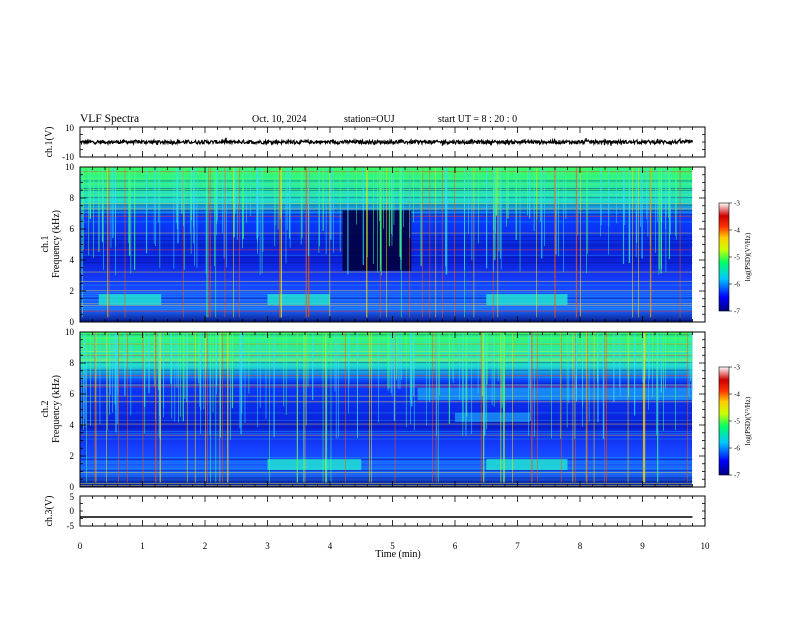  What do you see at coordinates (70, 128) in the screenshot?
I see `ch1-ytick-top: 10` at bounding box center [70, 128].